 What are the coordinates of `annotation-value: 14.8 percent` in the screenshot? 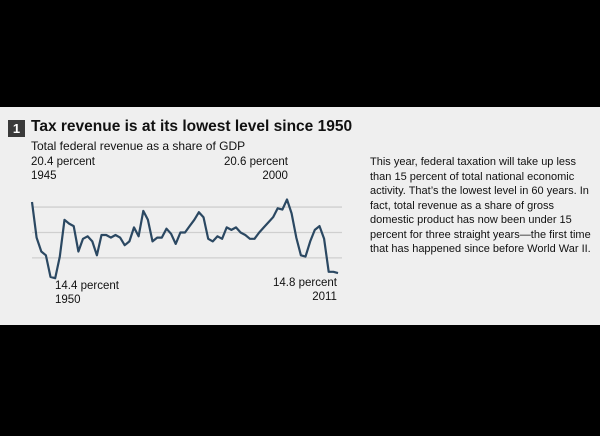 It's located at (305, 283).